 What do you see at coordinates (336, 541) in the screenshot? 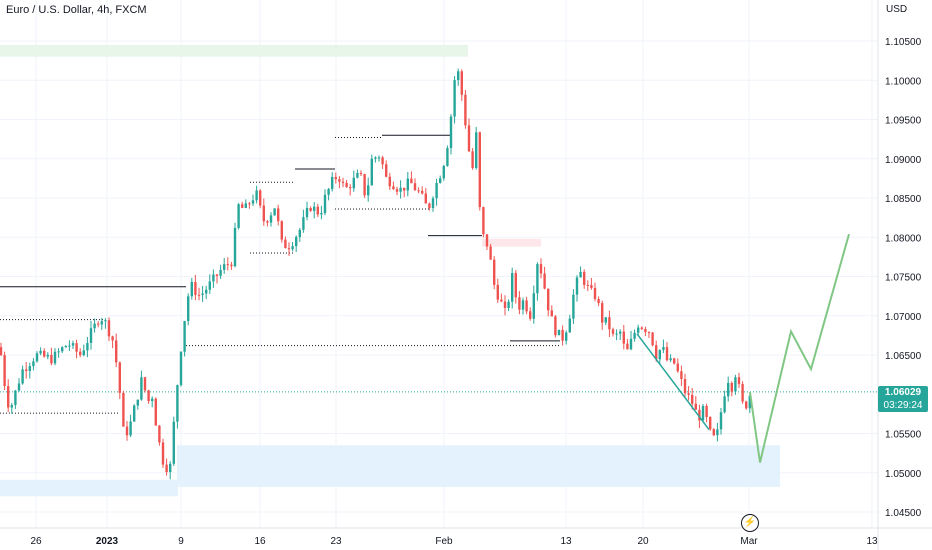
I see `x-tick-label: 23` at bounding box center [336, 541].